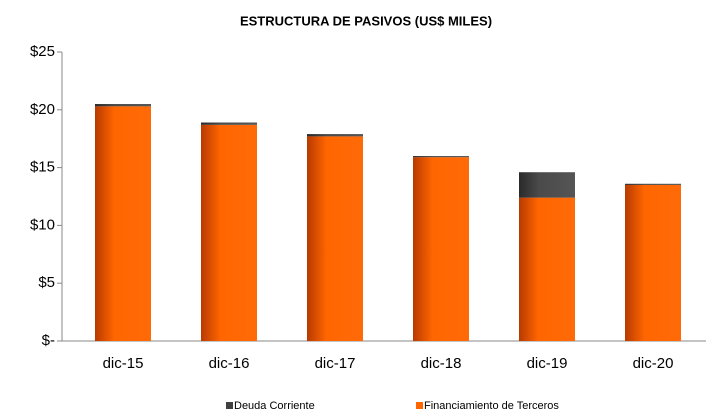 The height and width of the screenshot is (417, 711). What do you see at coordinates (42, 51) in the screenshot?
I see `y-tick-label: $25` at bounding box center [42, 51].